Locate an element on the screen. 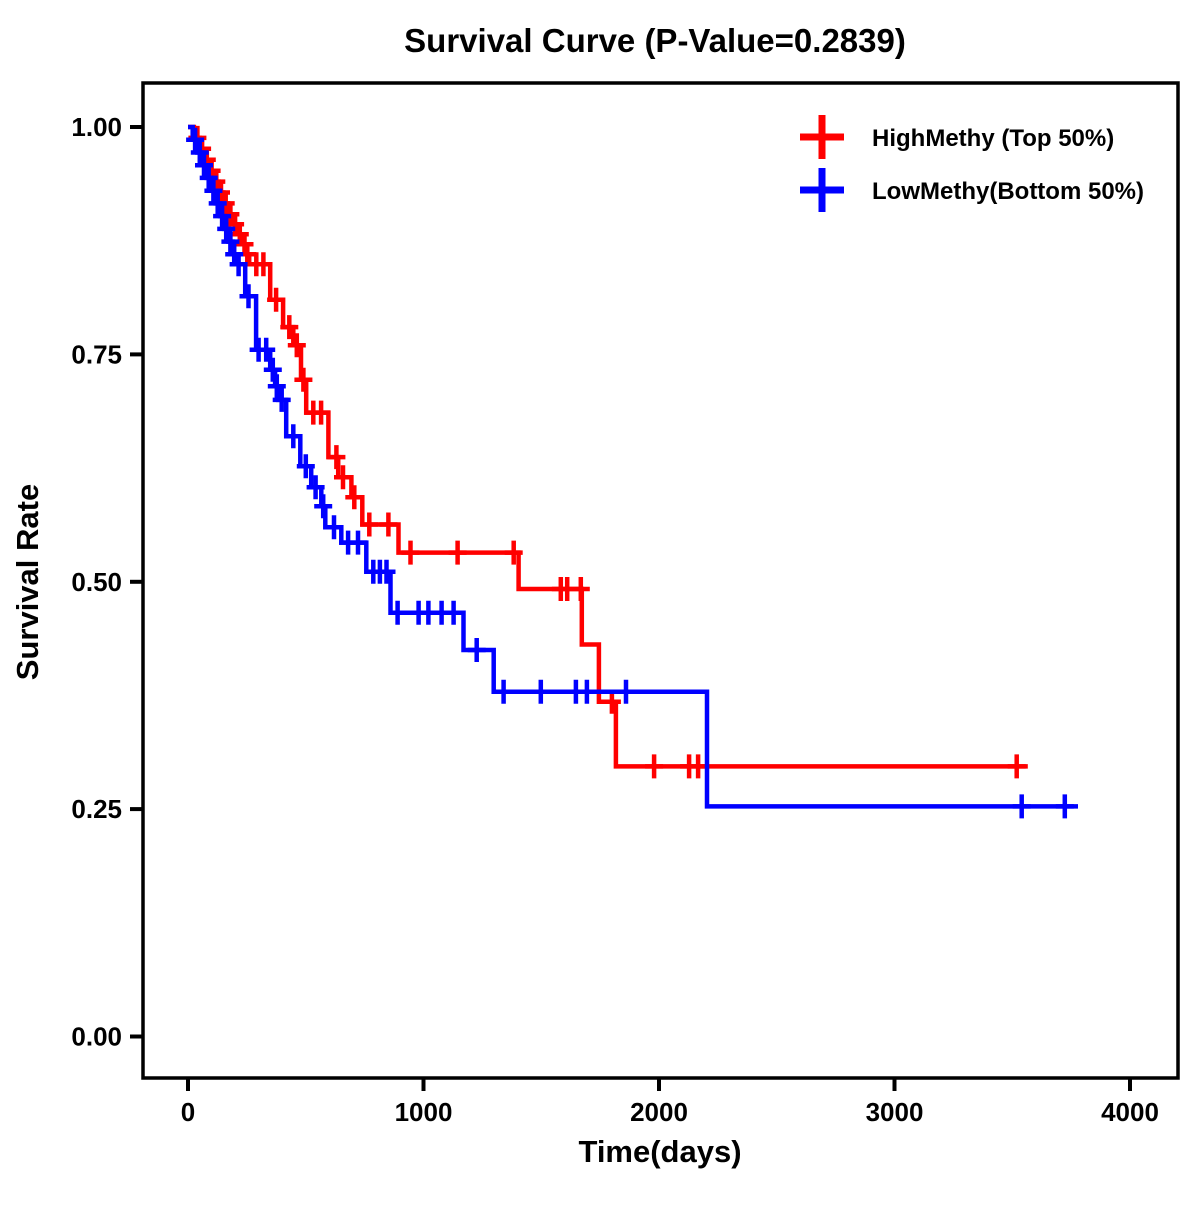  chart-title: Survival Curve (P-Value=0.2839) is located at coordinates (655, 40).